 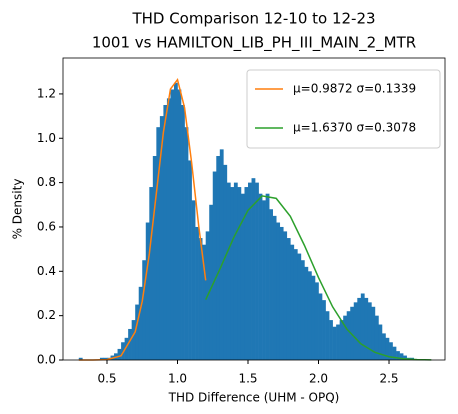 What do you see at coordinates (254, 43) in the screenshot?
I see `chart-subtitle: 1001 vs HAMILTON_LIB_PH_III_MAIN_2_MTR` at bounding box center [254, 43].